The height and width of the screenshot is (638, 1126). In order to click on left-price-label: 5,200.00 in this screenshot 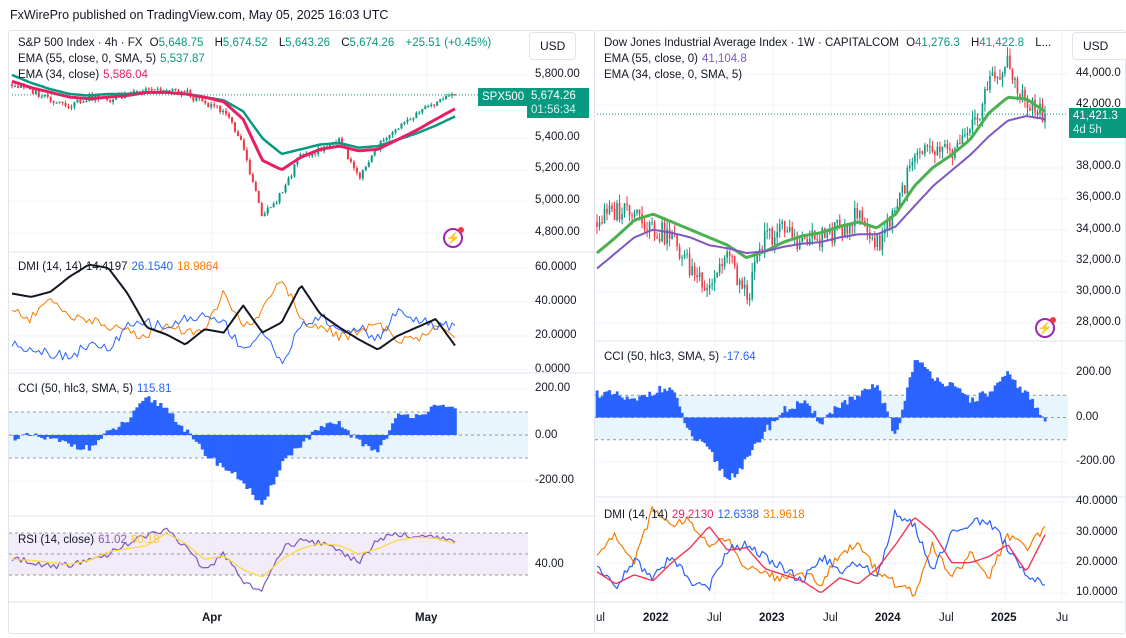, I will do `click(557, 168)`.